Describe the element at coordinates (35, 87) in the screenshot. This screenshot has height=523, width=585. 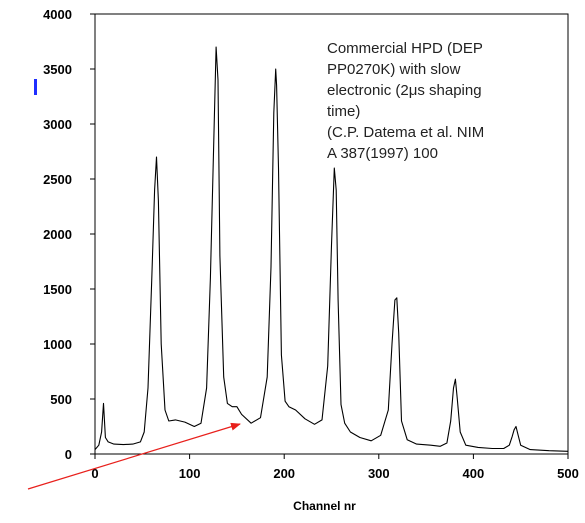
I see `blue-mark` at that location.